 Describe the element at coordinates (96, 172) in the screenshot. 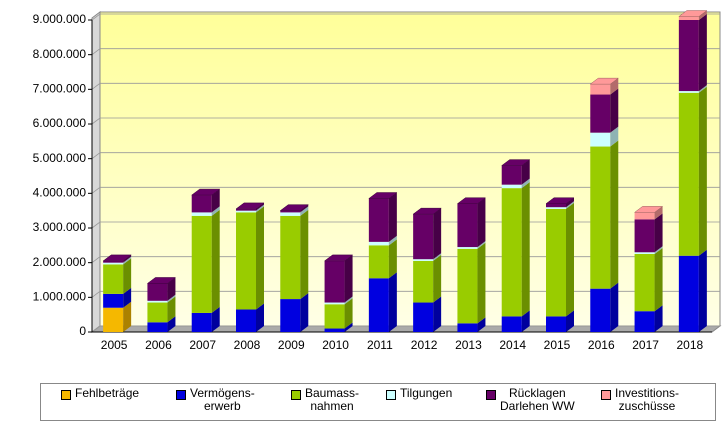

I see `side-wall` at that location.